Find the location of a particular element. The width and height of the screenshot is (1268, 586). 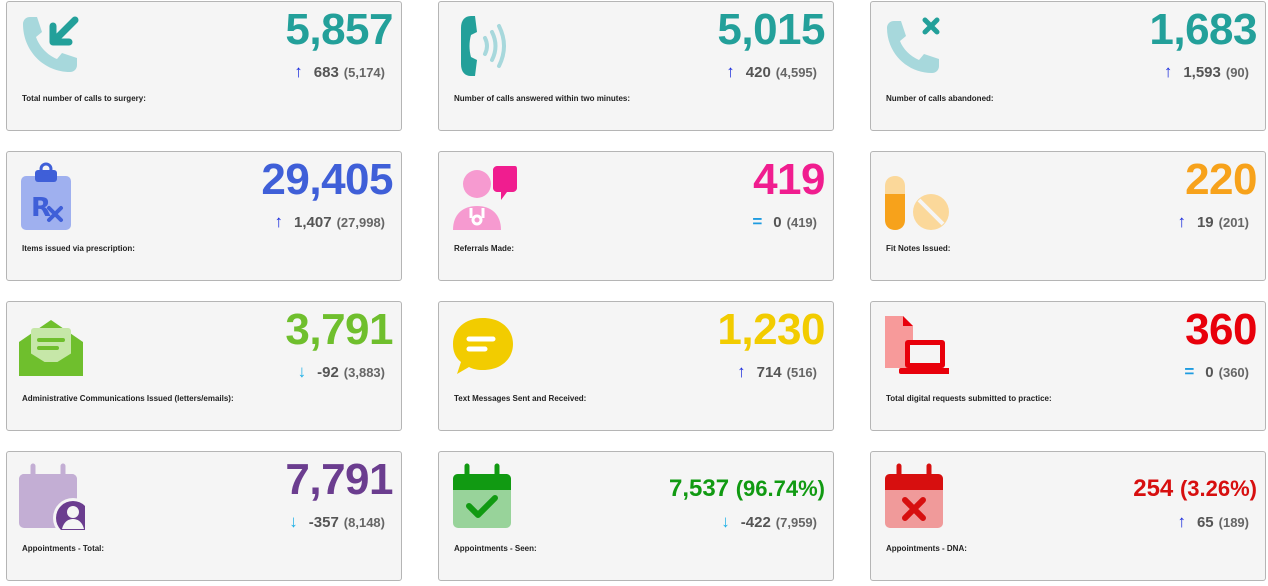

metric-value: 3,791 is located at coordinates (339, 329).